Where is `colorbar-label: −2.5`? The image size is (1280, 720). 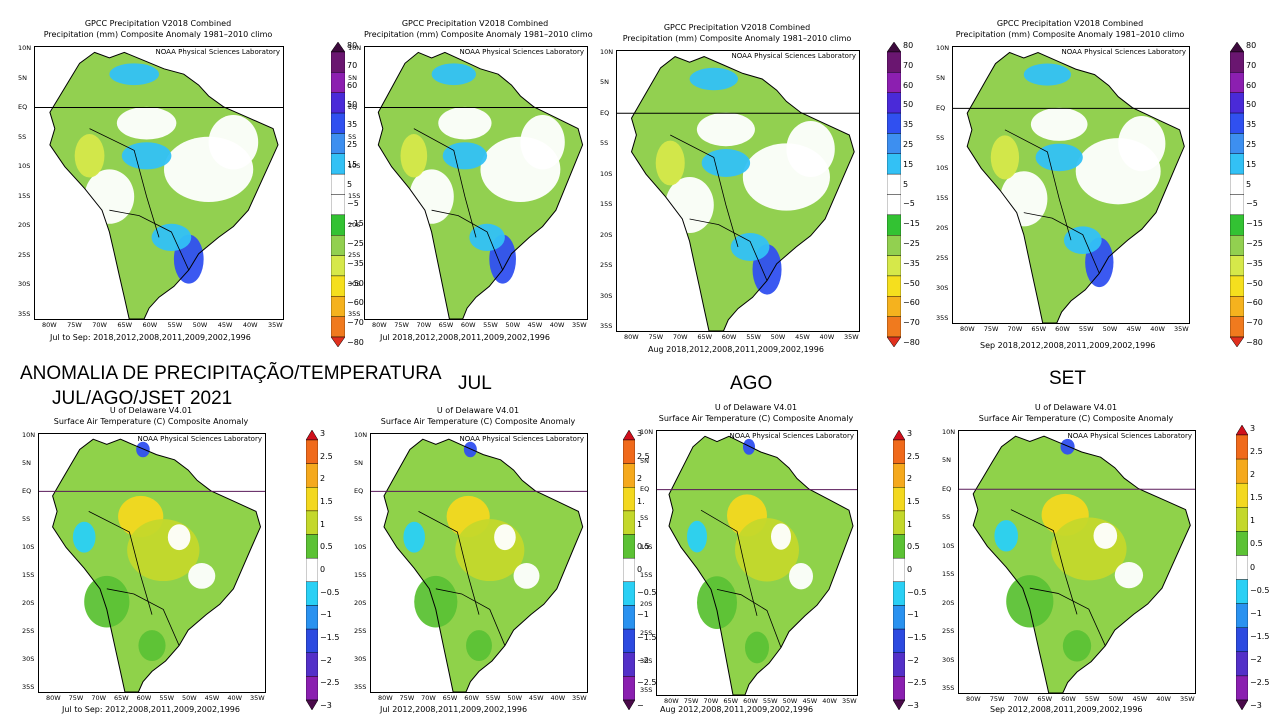
colorbar-label: −2.5 is located at coordinates (917, 683).